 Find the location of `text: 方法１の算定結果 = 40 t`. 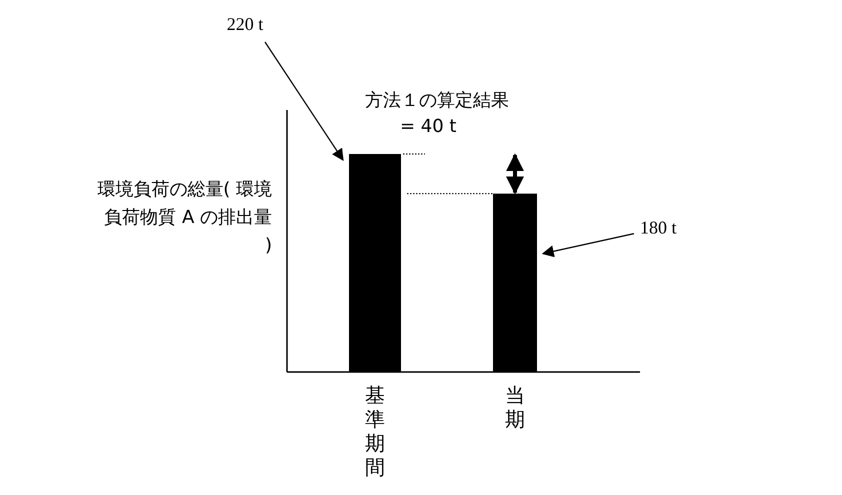

text: 方法１の算定結果 = 40 t is located at coordinates (437, 113).